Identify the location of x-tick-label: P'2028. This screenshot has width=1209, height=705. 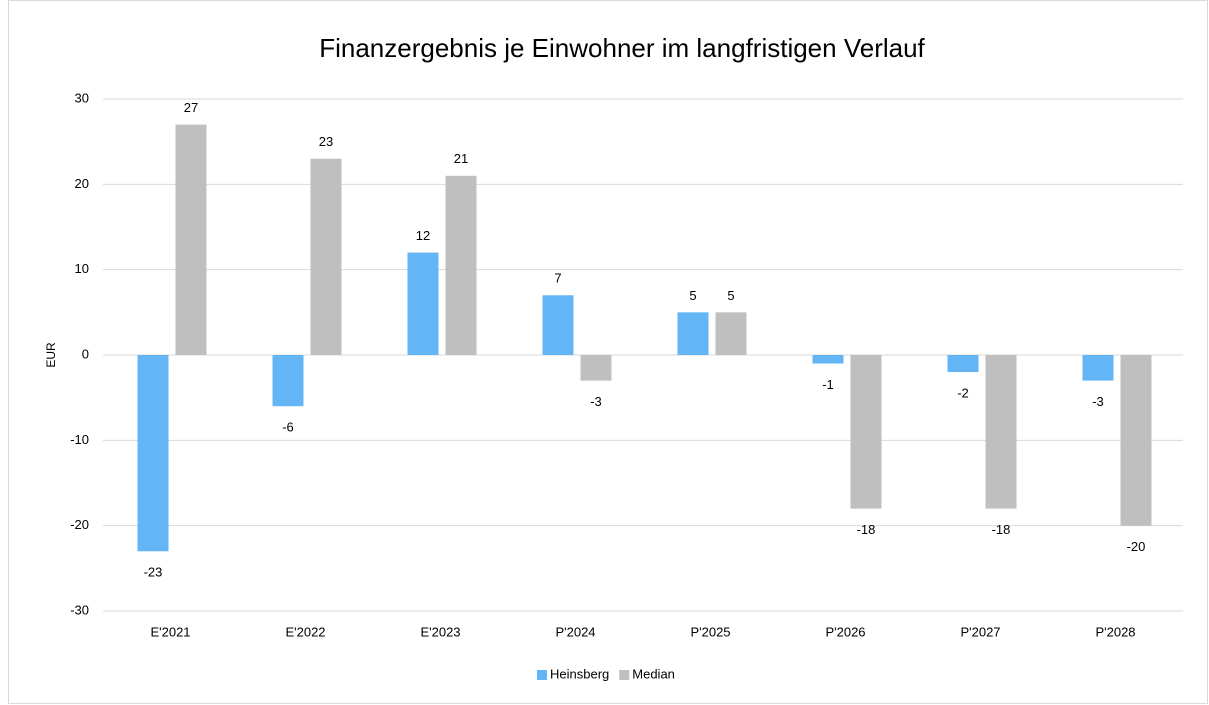
(1115, 631).